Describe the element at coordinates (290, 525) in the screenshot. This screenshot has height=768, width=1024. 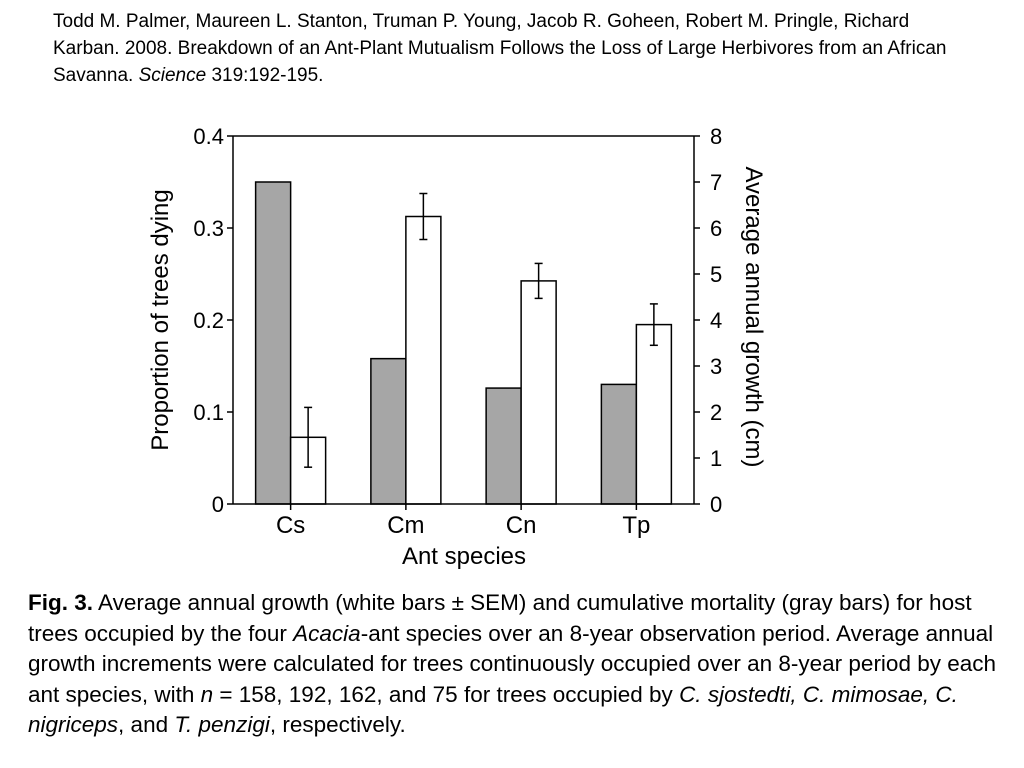
I see `x-tick-label: Cs` at that location.